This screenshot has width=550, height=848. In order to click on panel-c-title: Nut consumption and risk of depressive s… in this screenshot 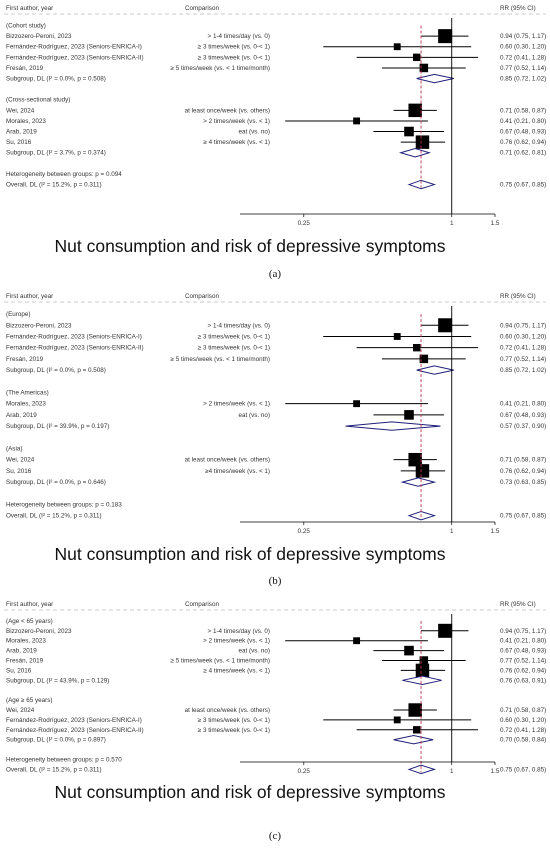, I will do `click(250, 792)`.